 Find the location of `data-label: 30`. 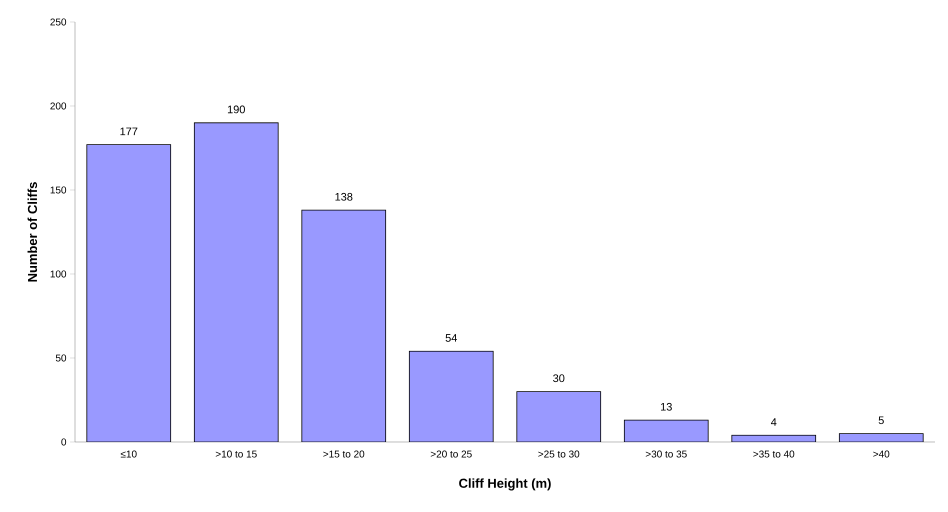

data-label: 30 is located at coordinates (558, 378).